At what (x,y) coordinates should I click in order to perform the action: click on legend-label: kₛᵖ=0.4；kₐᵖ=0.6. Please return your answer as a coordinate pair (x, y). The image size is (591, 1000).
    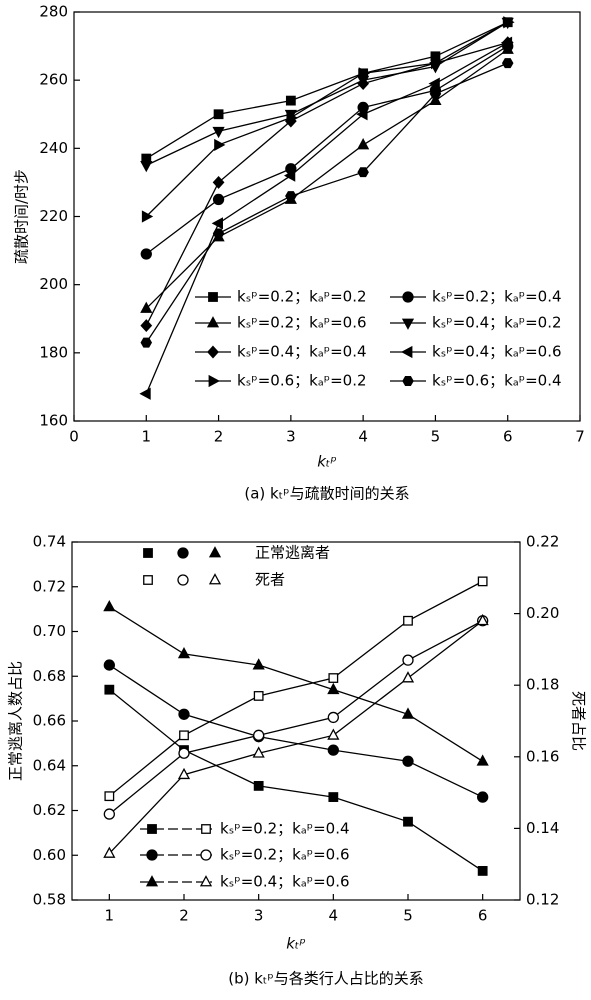
    Looking at the image, I should click on (497, 352).